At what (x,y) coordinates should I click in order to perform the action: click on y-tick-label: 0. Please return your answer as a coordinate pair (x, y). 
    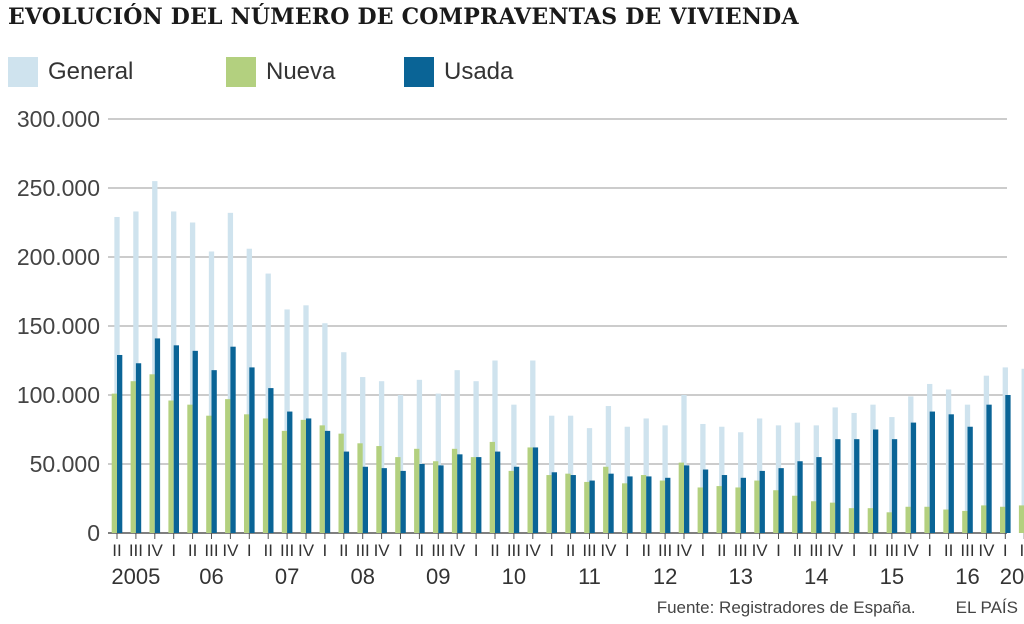
    Looking at the image, I should click on (93, 533).